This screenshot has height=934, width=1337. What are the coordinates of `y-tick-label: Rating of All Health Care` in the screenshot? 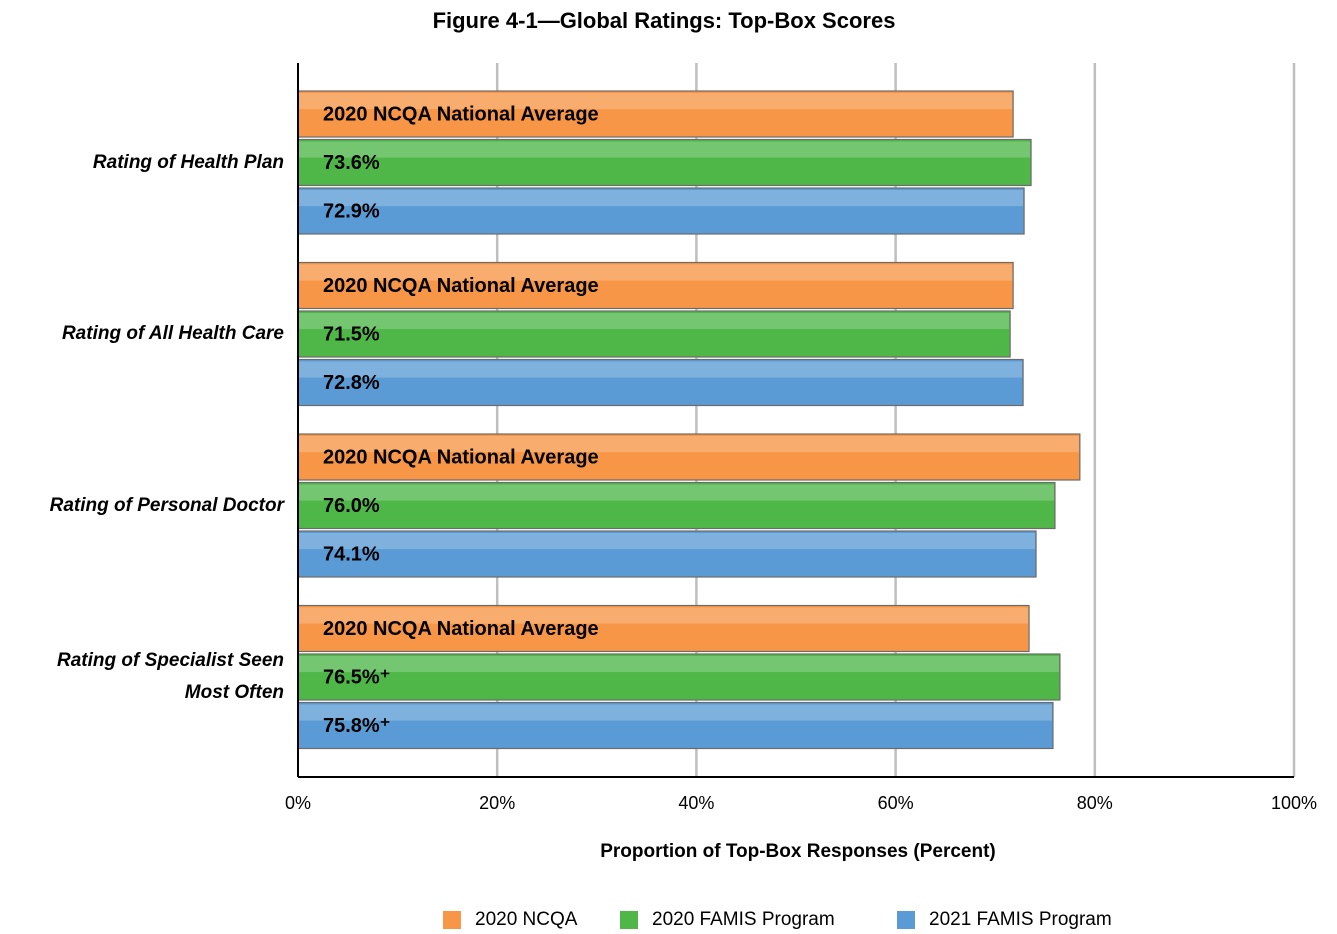 It's located at (172, 333).